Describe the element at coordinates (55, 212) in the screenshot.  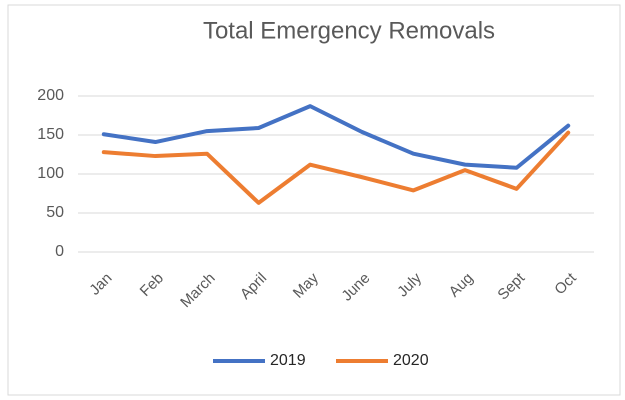
I see `y-tick-label: 50` at that location.